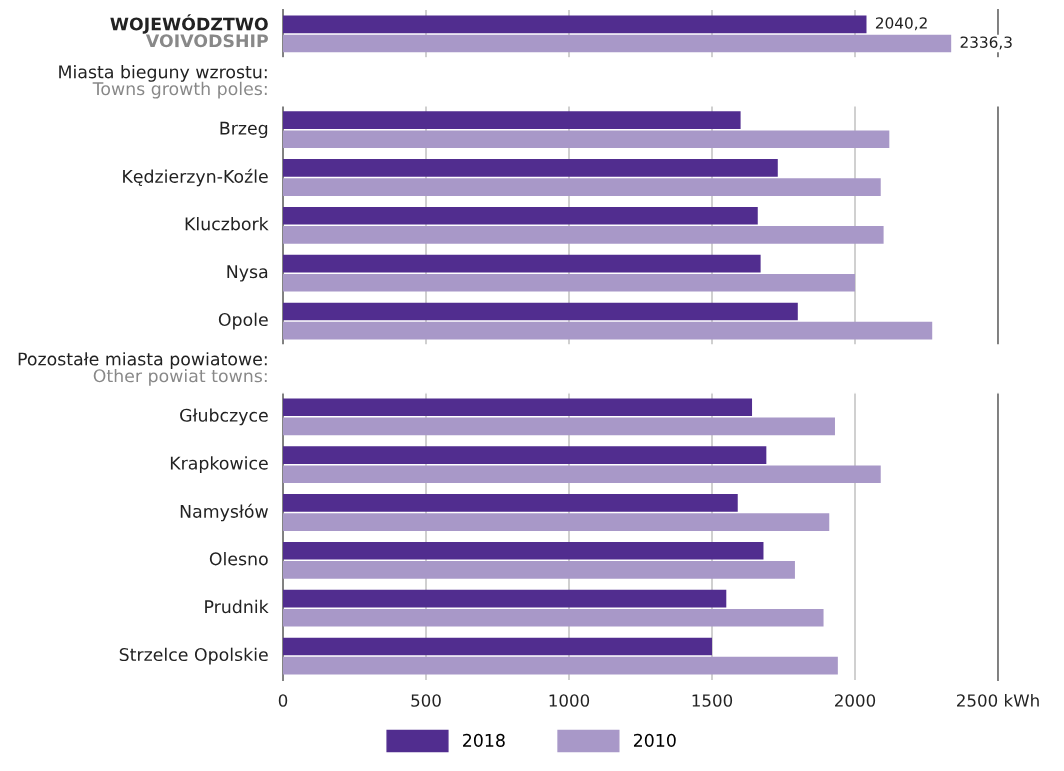 The height and width of the screenshot is (771, 1064). What do you see at coordinates (855, 700) in the screenshot?
I see `x-tick-label: 2000` at bounding box center [855, 700].